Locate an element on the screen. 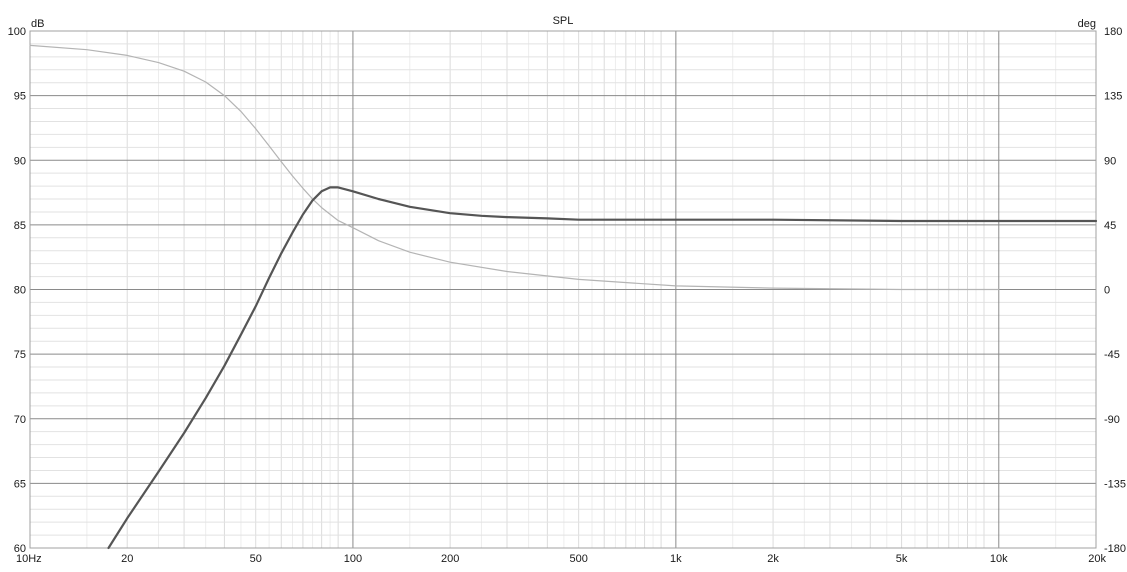 This screenshot has height=572, width=1127. x-tick-label: 5k is located at coordinates (902, 559).